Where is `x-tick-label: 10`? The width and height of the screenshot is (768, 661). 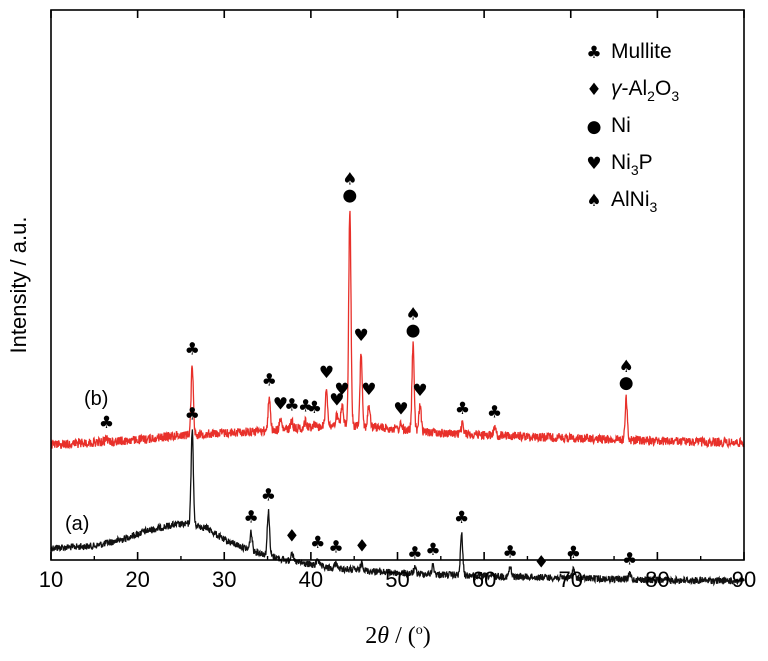
x-tick-label: 10 is located at coordinates (51, 579).